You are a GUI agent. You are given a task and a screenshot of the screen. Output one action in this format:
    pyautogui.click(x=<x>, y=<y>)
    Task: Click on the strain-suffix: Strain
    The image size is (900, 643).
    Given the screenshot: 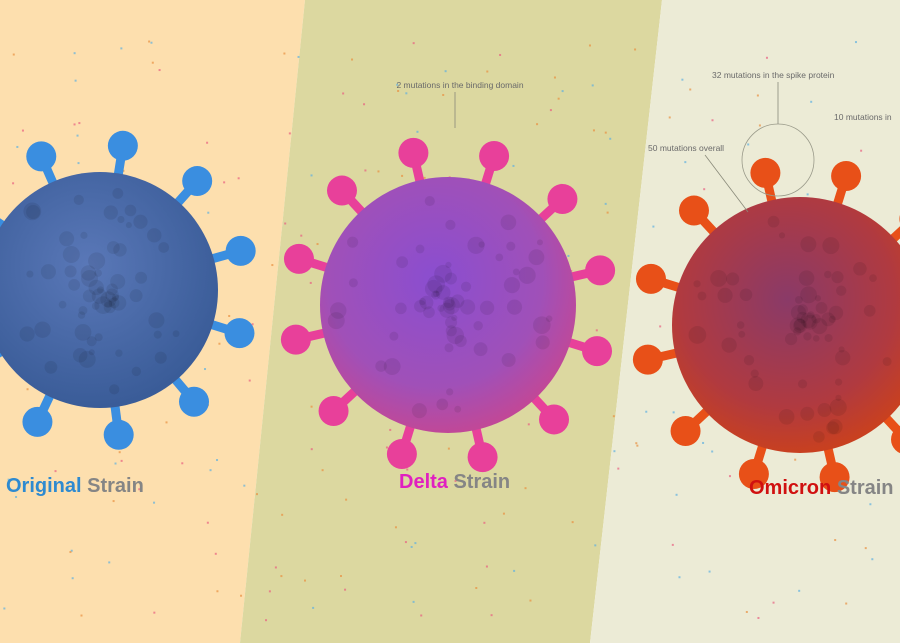 What is the action you would take?
    pyautogui.click(x=481, y=482)
    